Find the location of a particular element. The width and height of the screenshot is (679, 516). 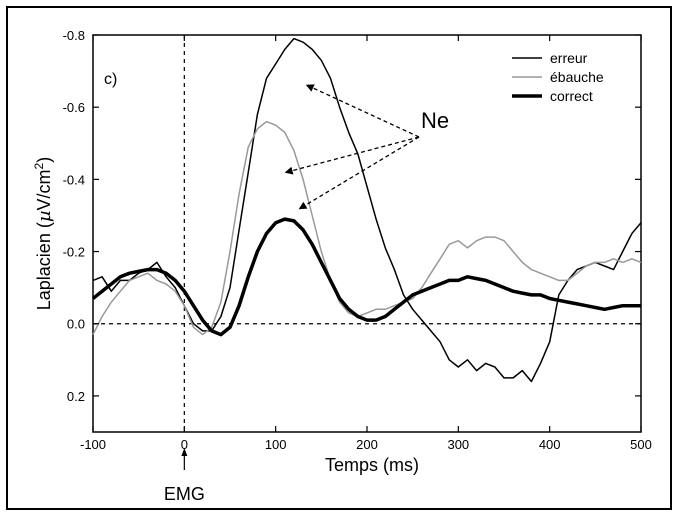

x-tick-label: 300 is located at coordinates (458, 444).